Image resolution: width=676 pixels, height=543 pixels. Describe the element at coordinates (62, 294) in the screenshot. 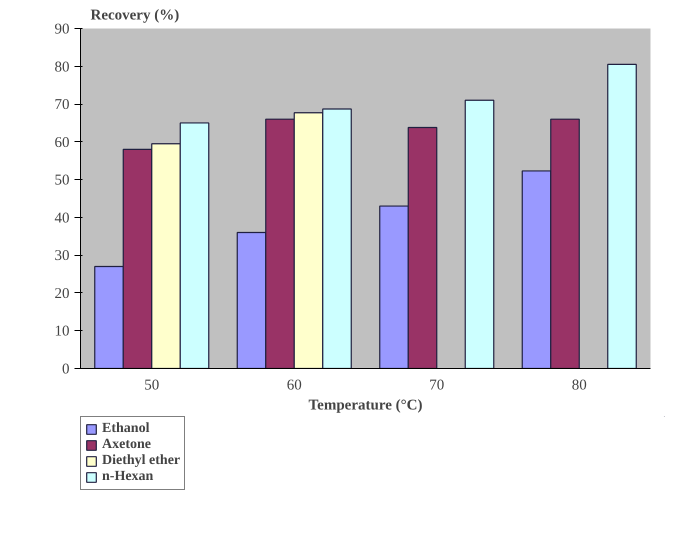

I see `y-tick-label: 20` at that location.